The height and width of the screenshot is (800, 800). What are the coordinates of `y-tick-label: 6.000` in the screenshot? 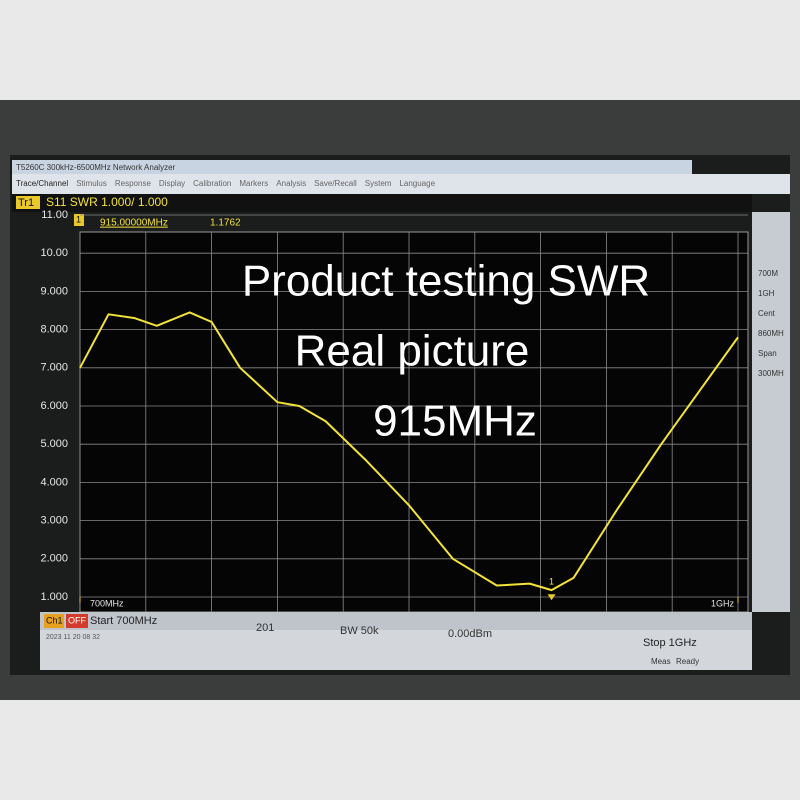 It's located at (54, 406).